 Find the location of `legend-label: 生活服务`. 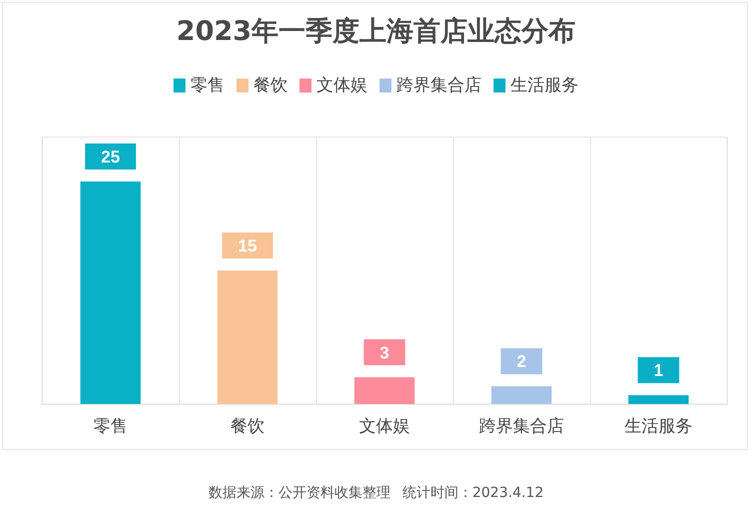

legend-label: 生活服务 is located at coordinates (544, 86).